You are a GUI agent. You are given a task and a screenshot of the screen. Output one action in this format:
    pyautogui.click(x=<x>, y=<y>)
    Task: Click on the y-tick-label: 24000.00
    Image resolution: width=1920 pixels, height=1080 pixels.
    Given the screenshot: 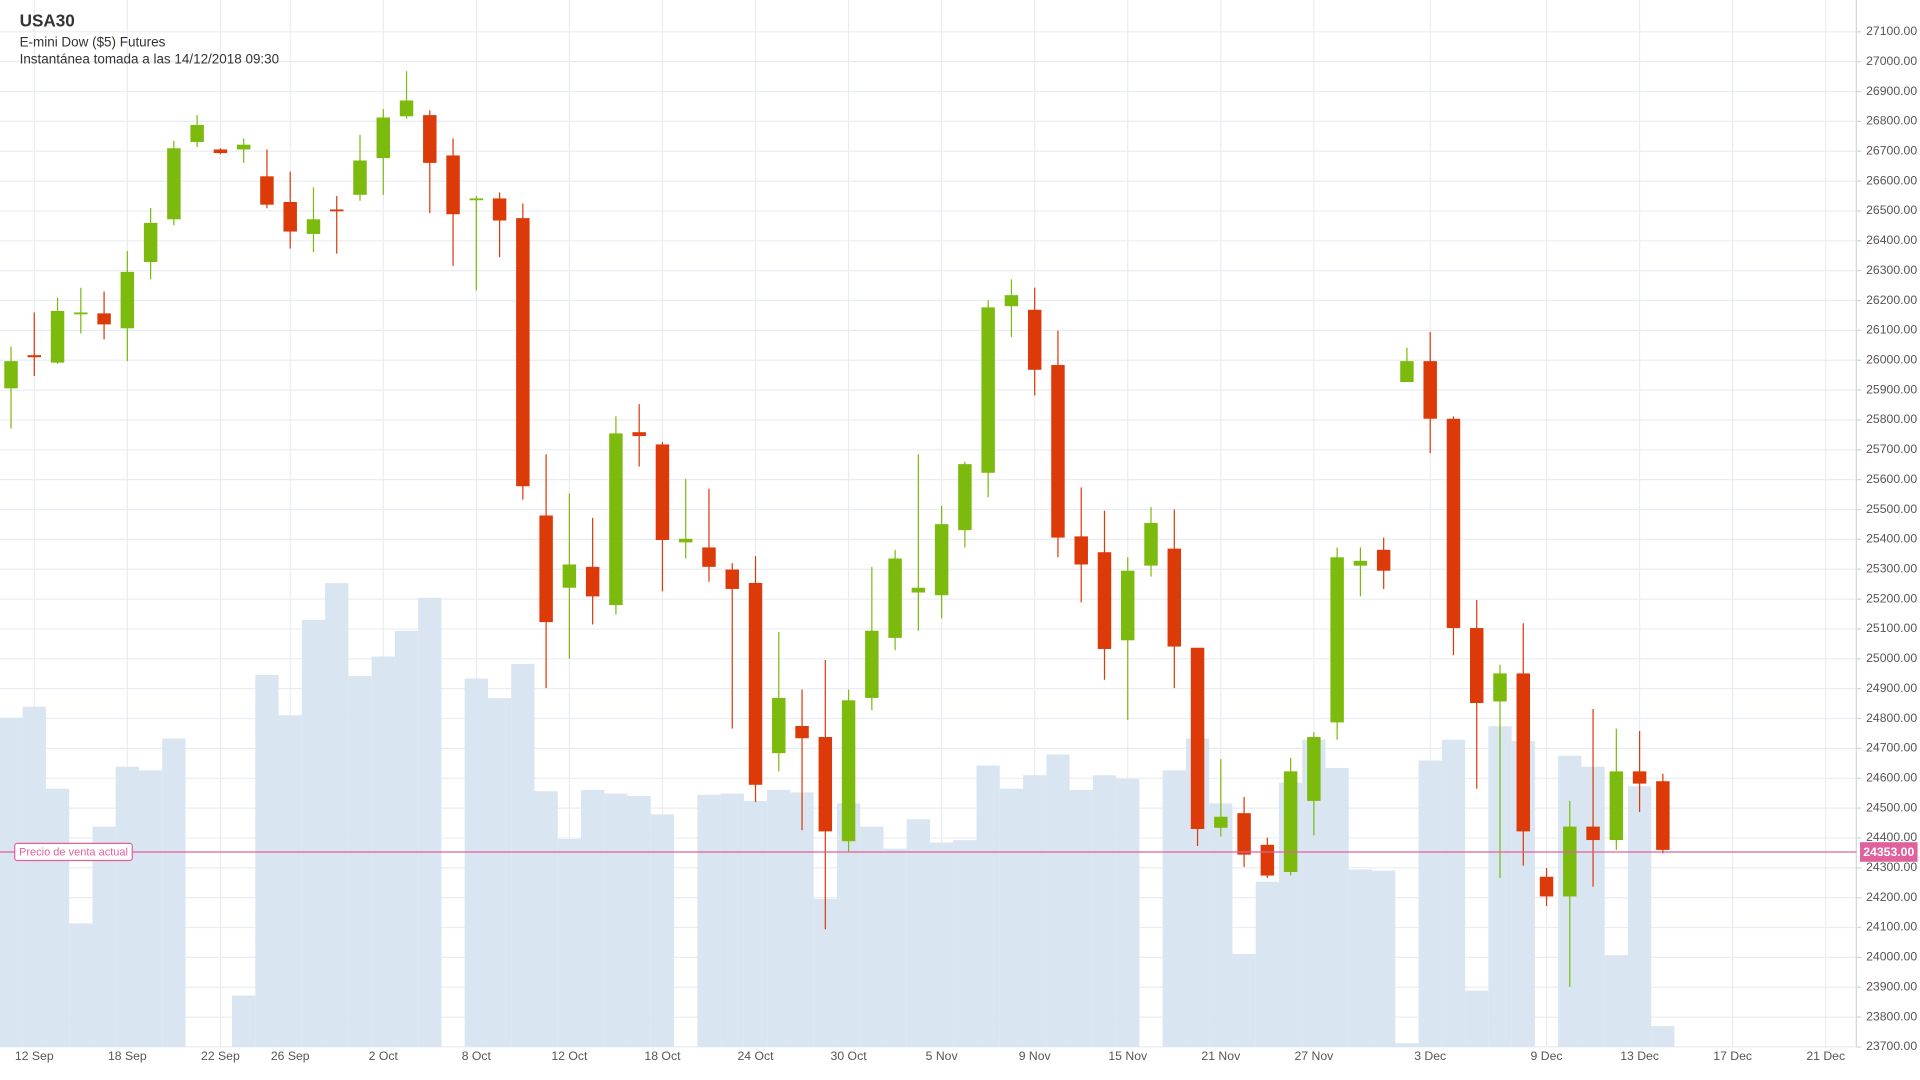 What is the action you would take?
    pyautogui.click(x=1891, y=957)
    